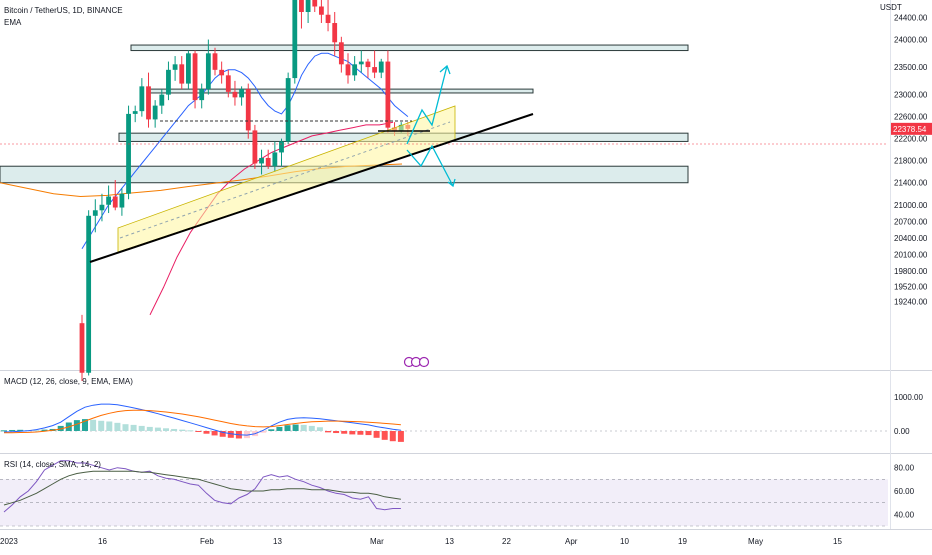 This screenshot has height=555, width=932. I want to click on event-flag-icon, so click(424, 362).